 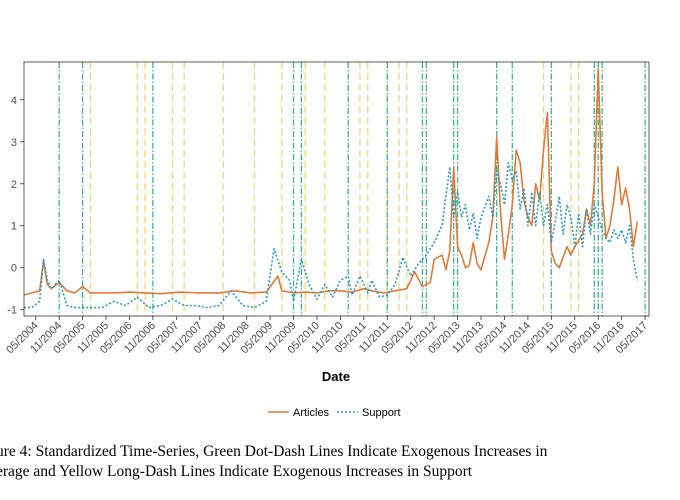 I want to click on y-tick-label: -1, so click(x=12, y=311).